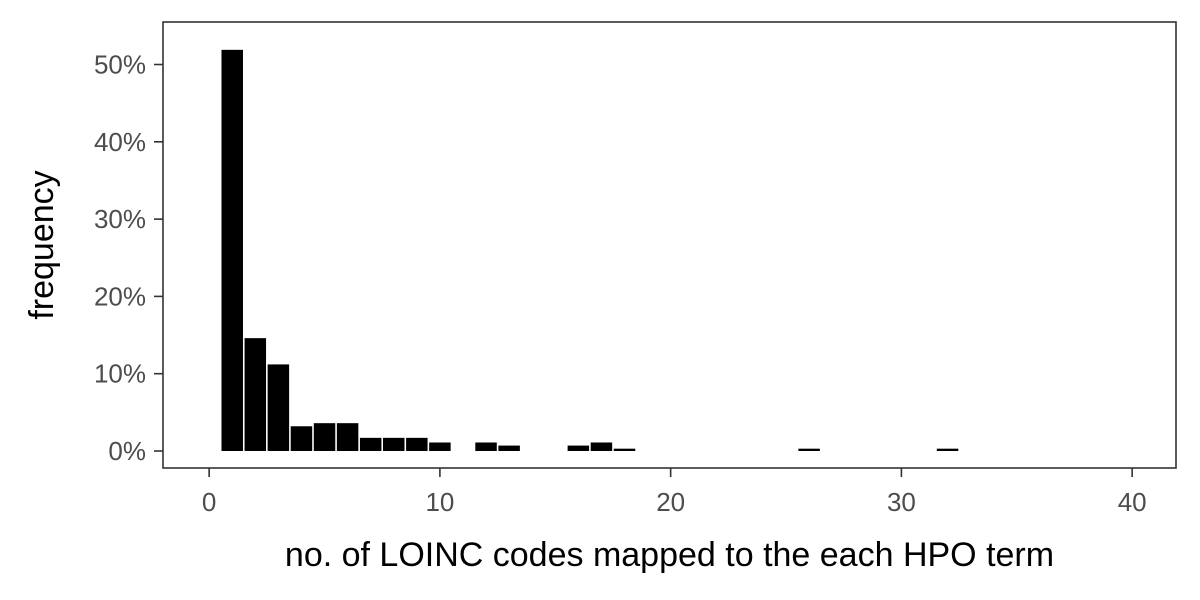 This screenshot has height=600, width=1200. I want to click on y-tick-label: 10%, so click(120, 374).